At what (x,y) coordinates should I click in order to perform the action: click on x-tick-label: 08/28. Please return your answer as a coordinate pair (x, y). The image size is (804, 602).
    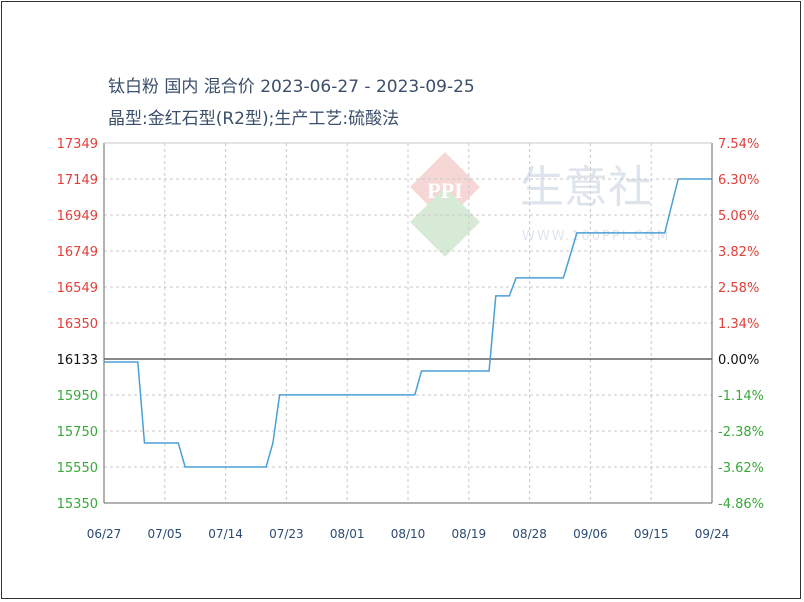
    Looking at the image, I should click on (529, 534).